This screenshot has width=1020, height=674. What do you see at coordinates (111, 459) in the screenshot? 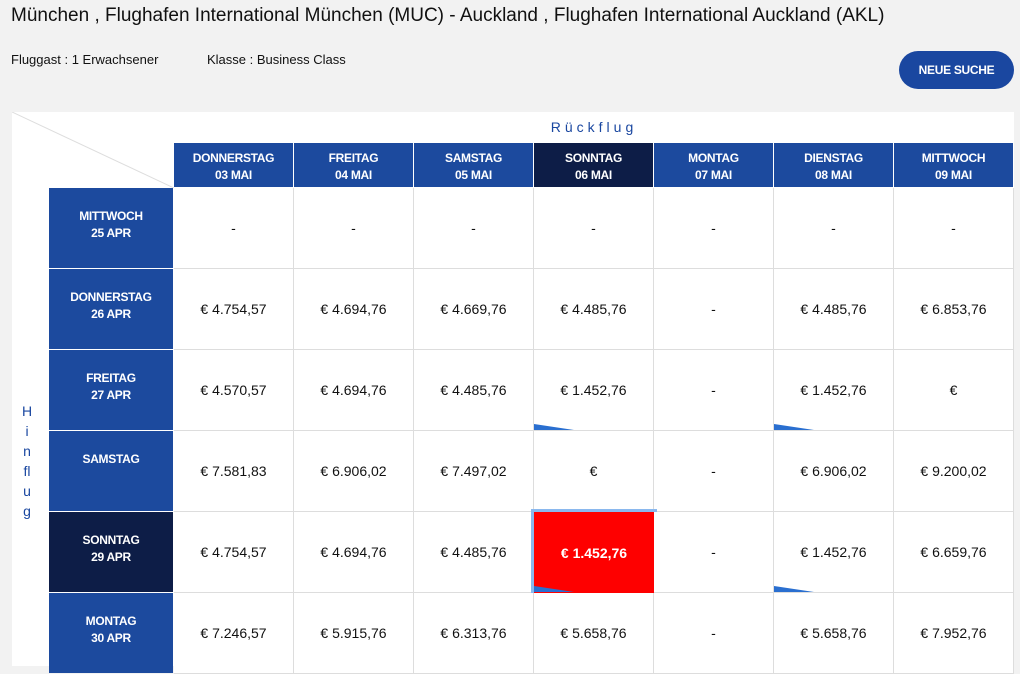
I see `row-day: SAMSTAG` at bounding box center [111, 459].